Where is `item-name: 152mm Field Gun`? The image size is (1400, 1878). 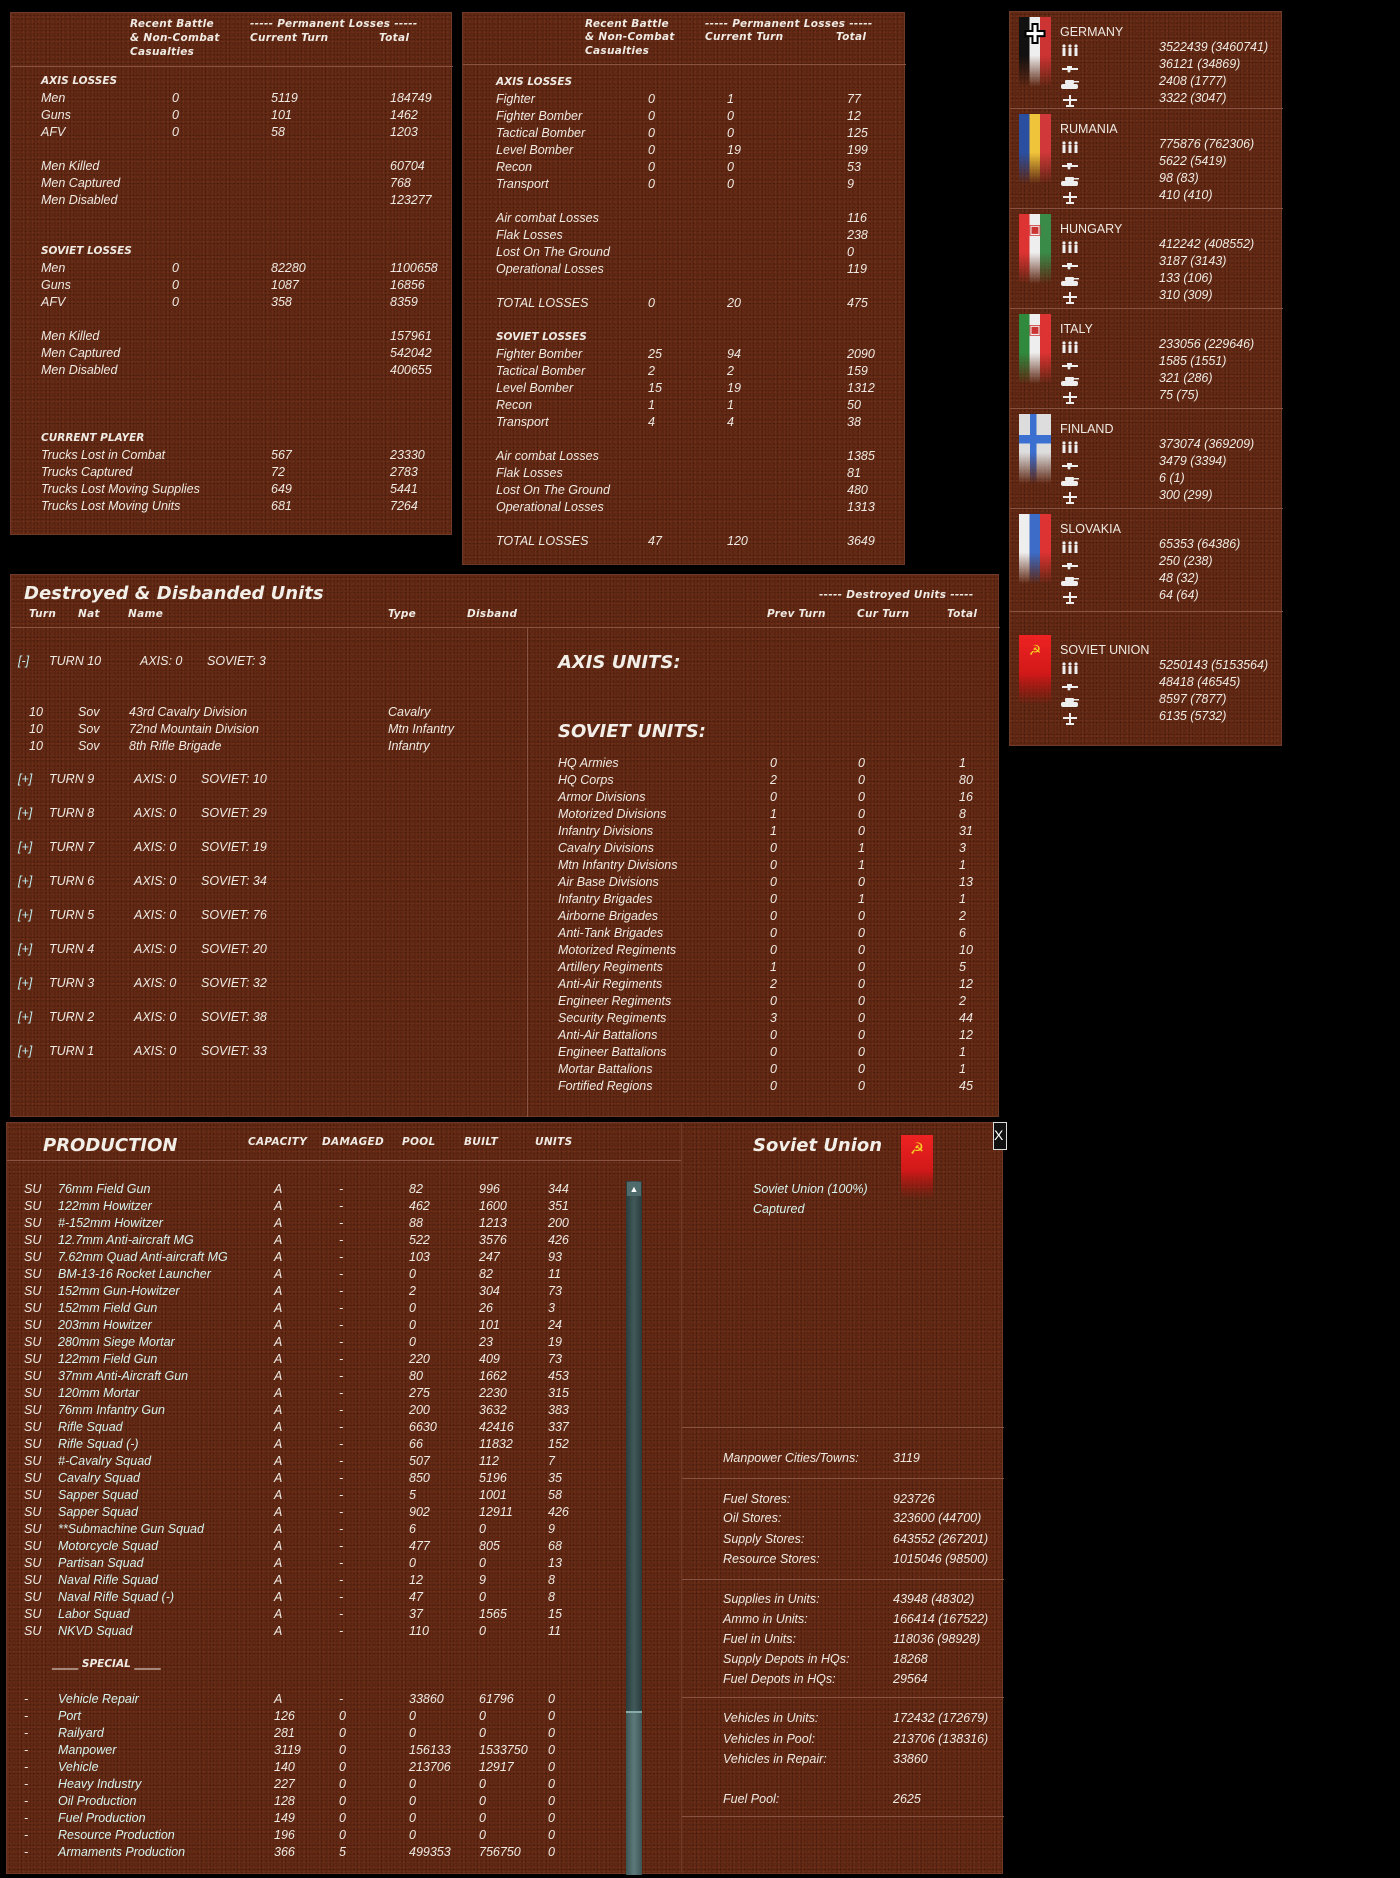 item-name: 152mm Field Gun is located at coordinates (108, 1308).